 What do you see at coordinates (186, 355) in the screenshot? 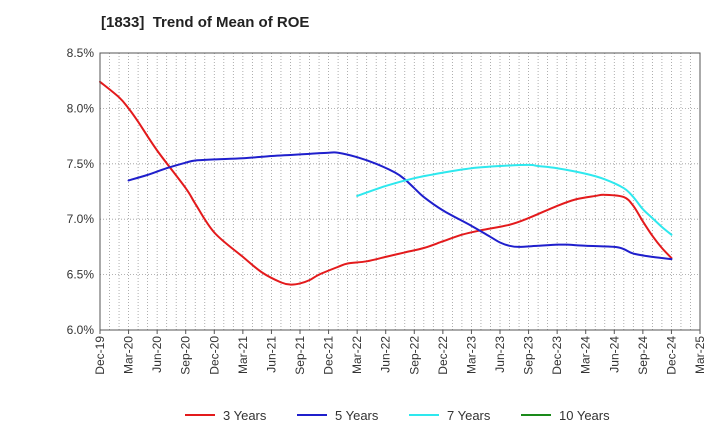
I see `x-tick-label: Sep-20` at bounding box center [186, 355].